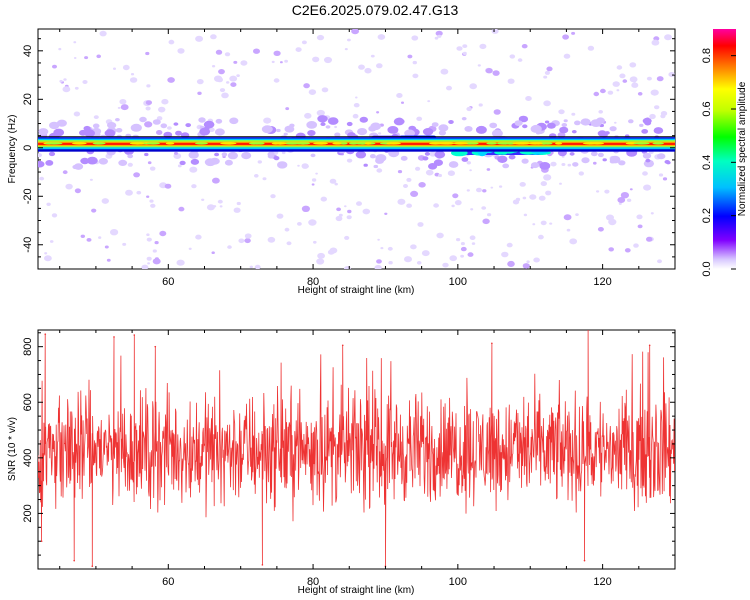 The height and width of the screenshot is (600, 750). What do you see at coordinates (707, 108) in the screenshot?
I see `colorbar-tick-label: 0.6` at bounding box center [707, 108].